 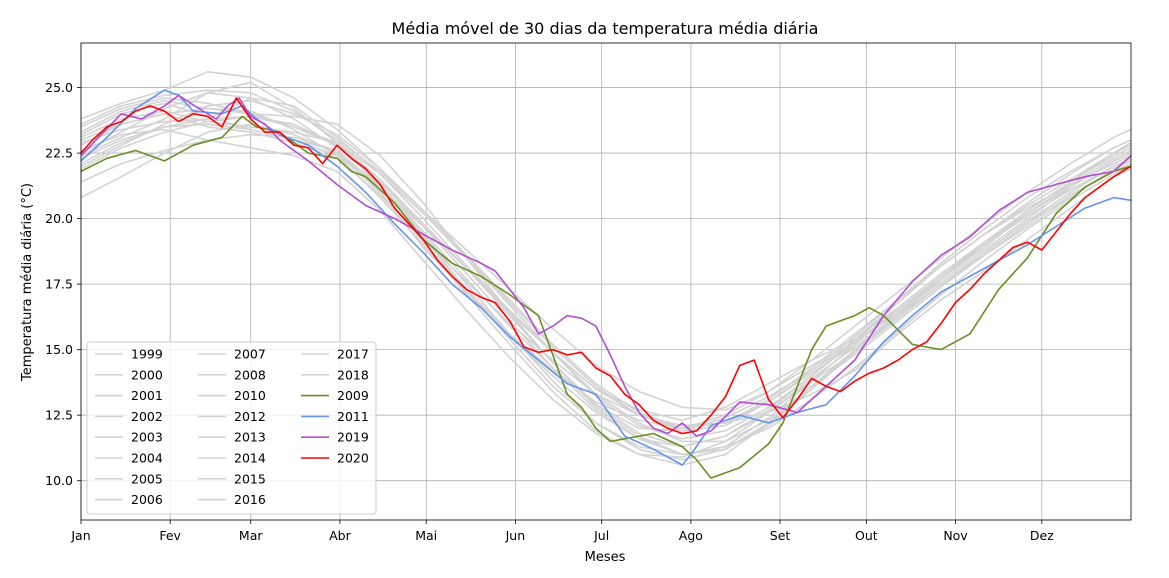 I want to click on legend-label-2020: 2020, so click(x=353, y=458).